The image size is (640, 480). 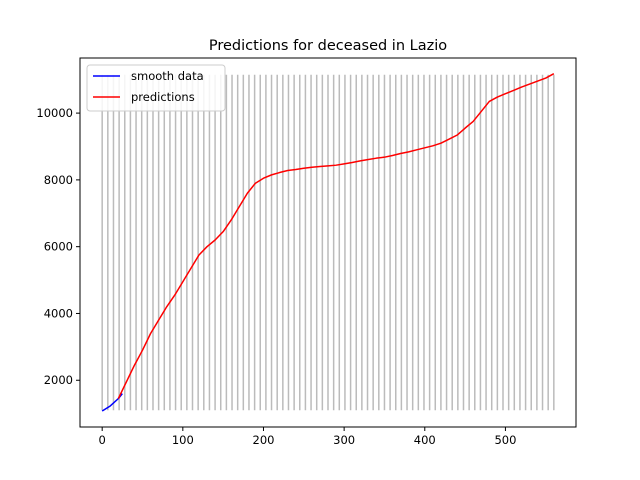 What do you see at coordinates (183, 440) in the screenshot?
I see `x-tick-label: 100` at bounding box center [183, 440].